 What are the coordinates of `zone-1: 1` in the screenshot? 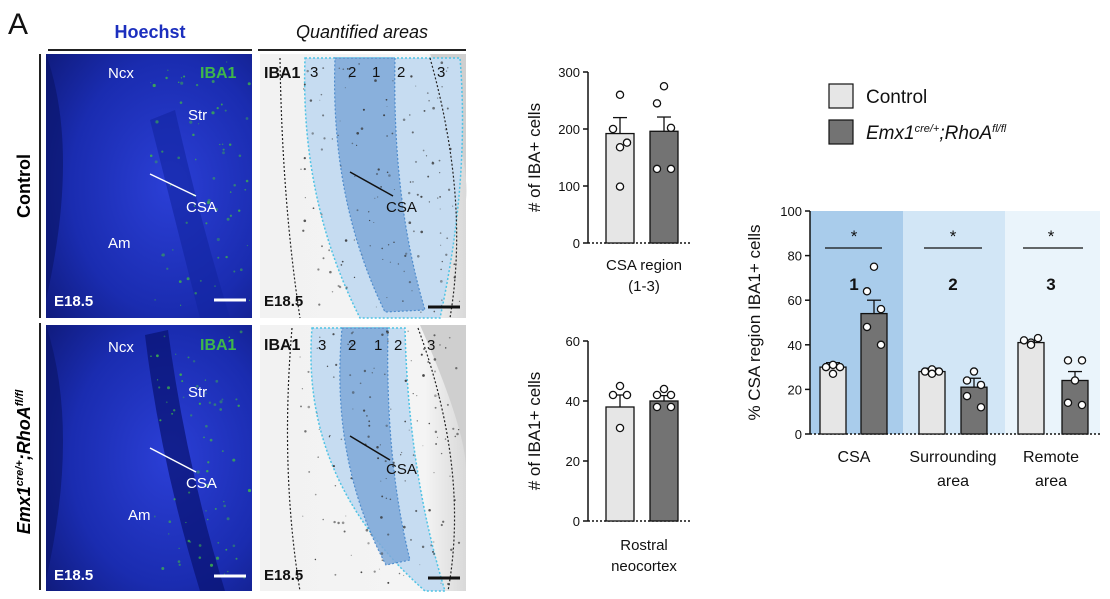 It's located at (376, 72).